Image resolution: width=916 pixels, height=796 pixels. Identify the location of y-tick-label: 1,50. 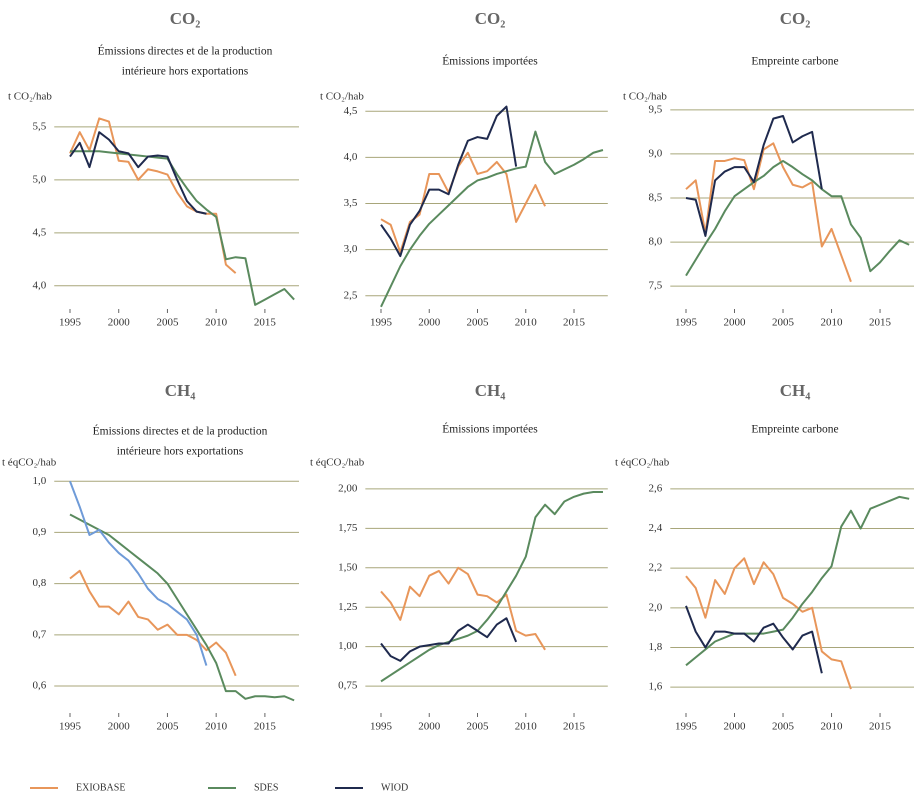
(348, 567).